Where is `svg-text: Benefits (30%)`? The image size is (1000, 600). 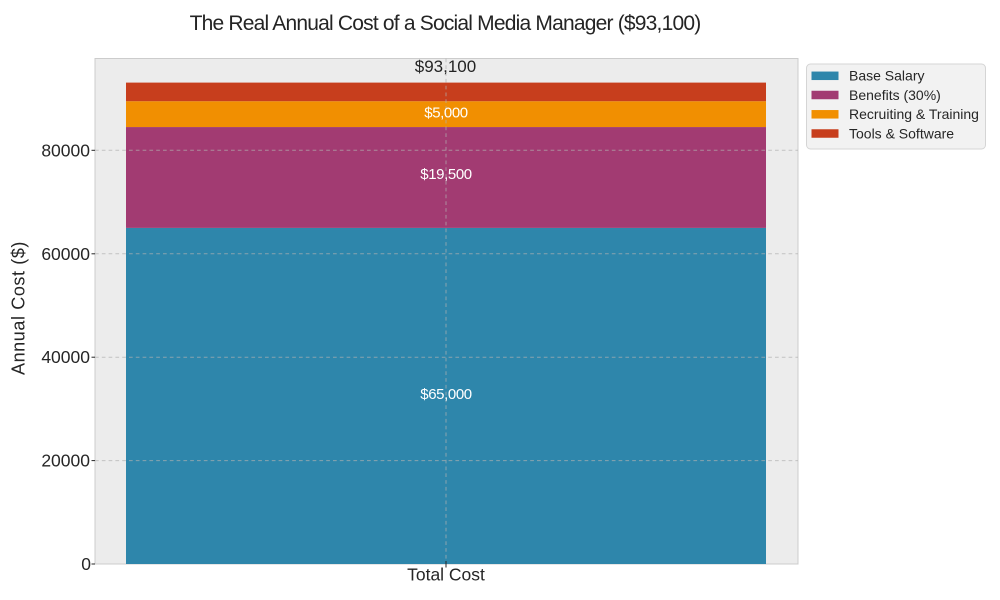 svg-text: Benefits (30%) is located at coordinates (895, 95).